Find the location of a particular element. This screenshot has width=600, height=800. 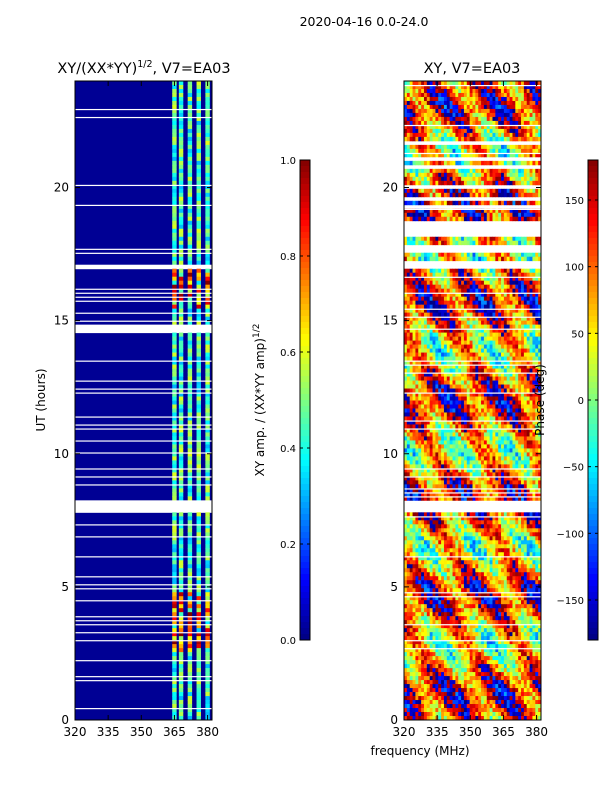

amp-flag-line is located at coordinates (143, 621).